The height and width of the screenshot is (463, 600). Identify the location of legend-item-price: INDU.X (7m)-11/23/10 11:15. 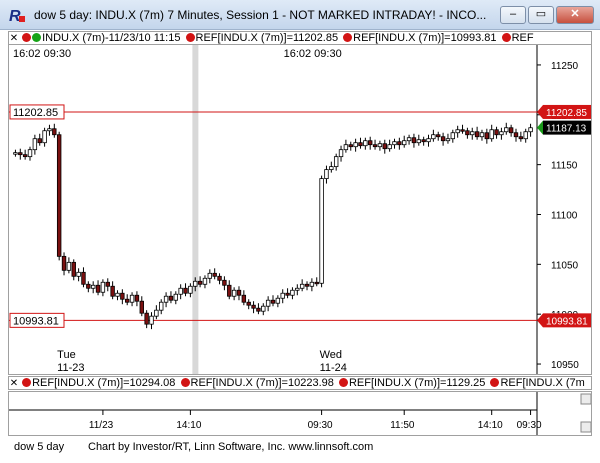
(101, 38).